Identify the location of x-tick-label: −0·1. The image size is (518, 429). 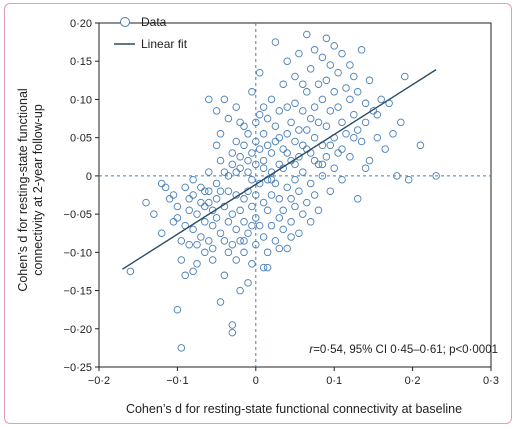
(177, 381).